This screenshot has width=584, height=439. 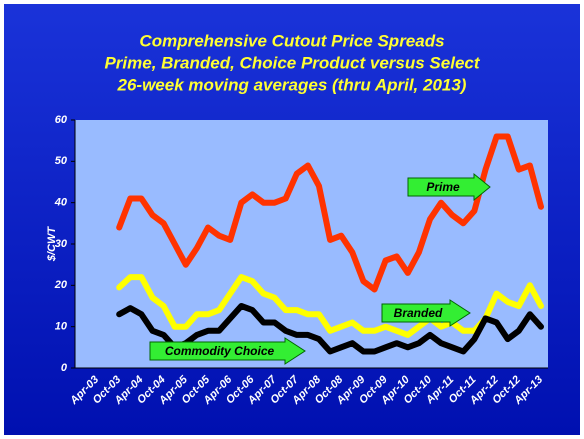 What do you see at coordinates (52, 244) in the screenshot?
I see `y-axis-label: $/CWT` at bounding box center [52, 244].